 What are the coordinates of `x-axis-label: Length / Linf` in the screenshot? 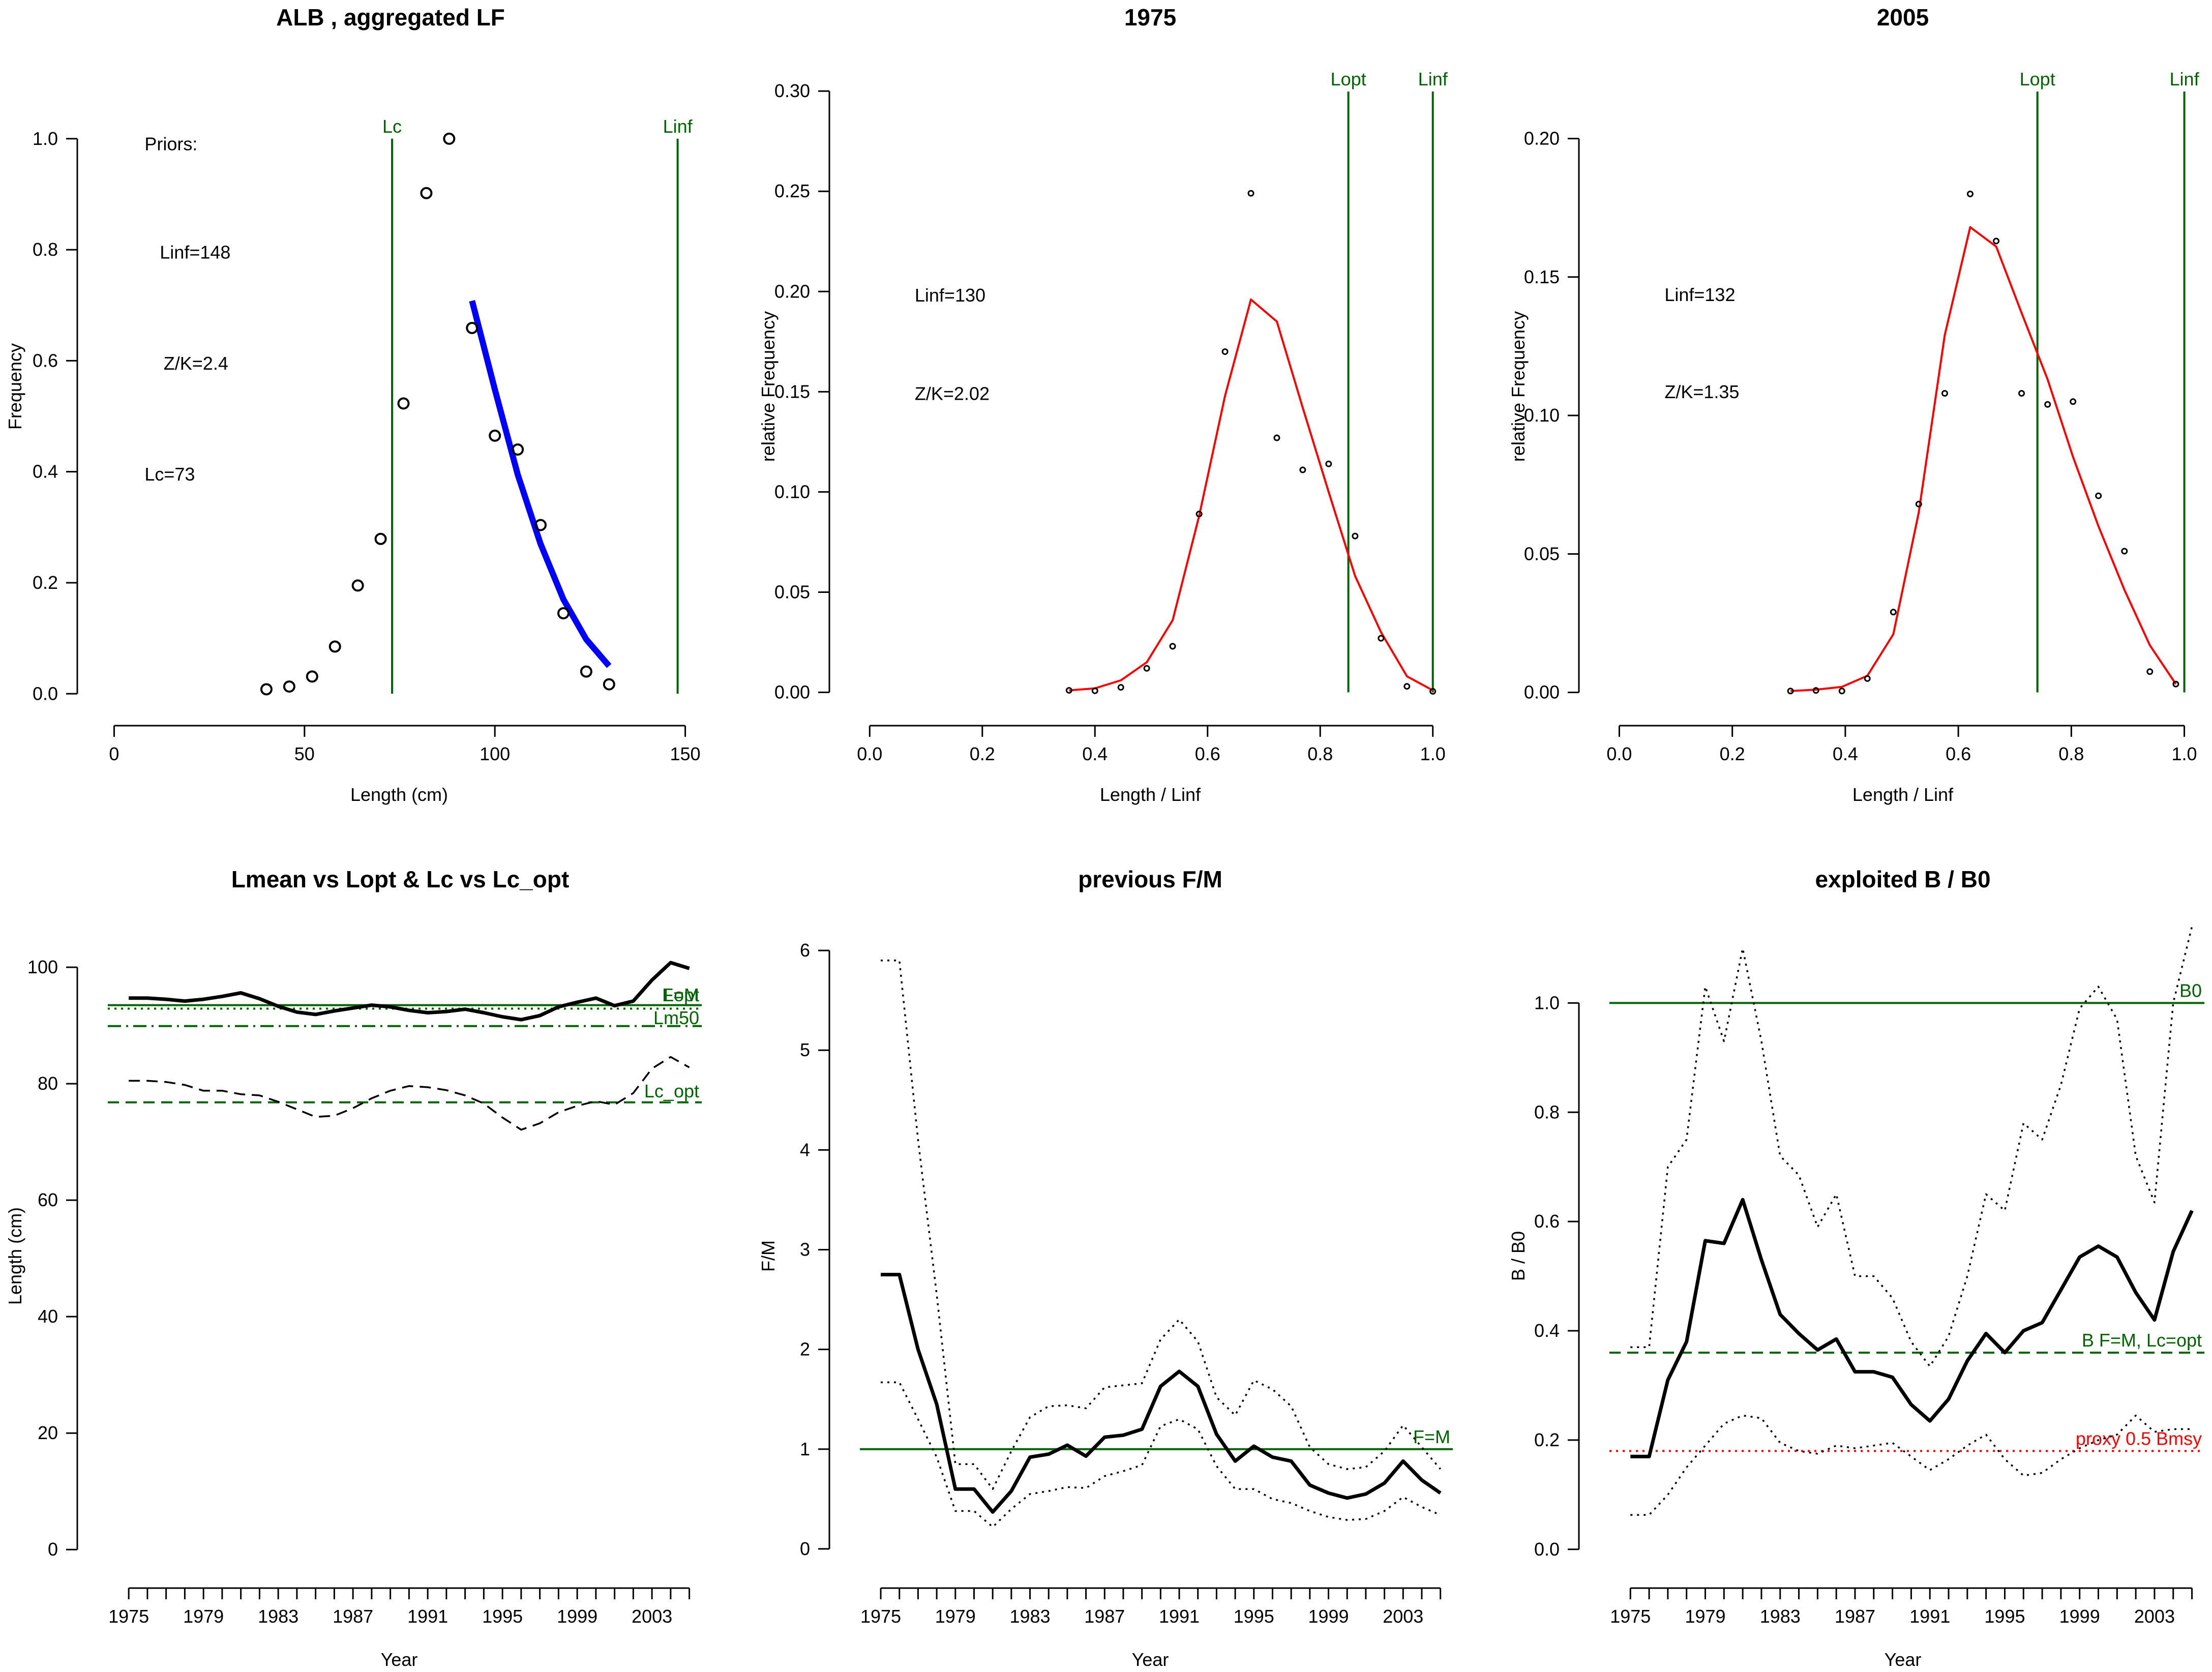 It's located at (1903, 794).